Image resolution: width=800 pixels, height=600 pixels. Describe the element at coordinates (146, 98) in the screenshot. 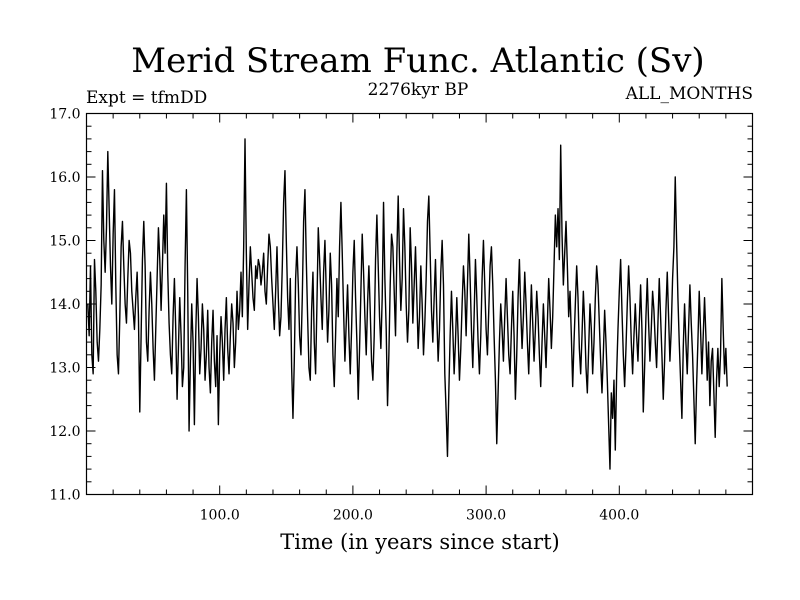

I see `experiment-label: Expt = tfmDD` at that location.